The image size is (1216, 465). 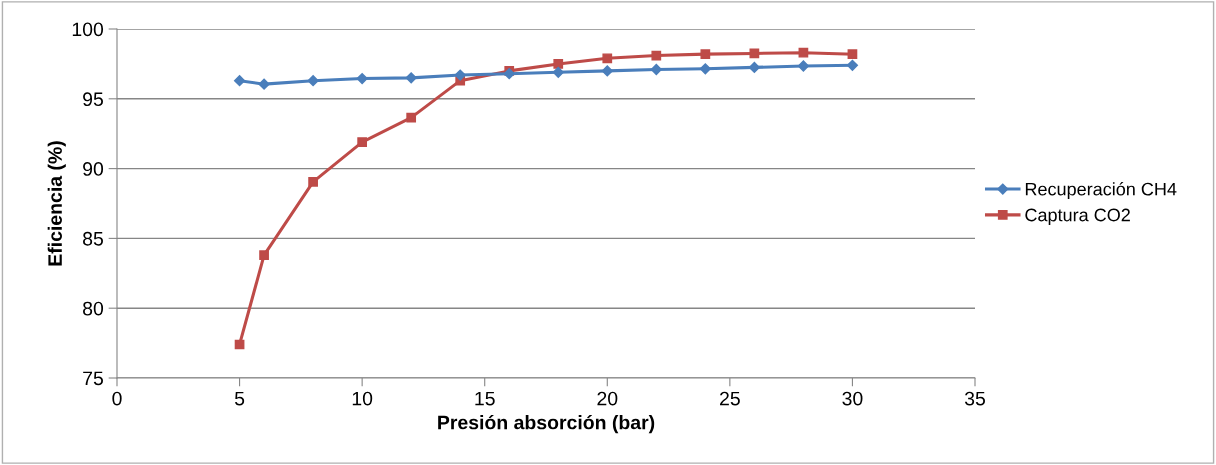 I want to click on y-tick-label: 80, so click(x=93, y=308).